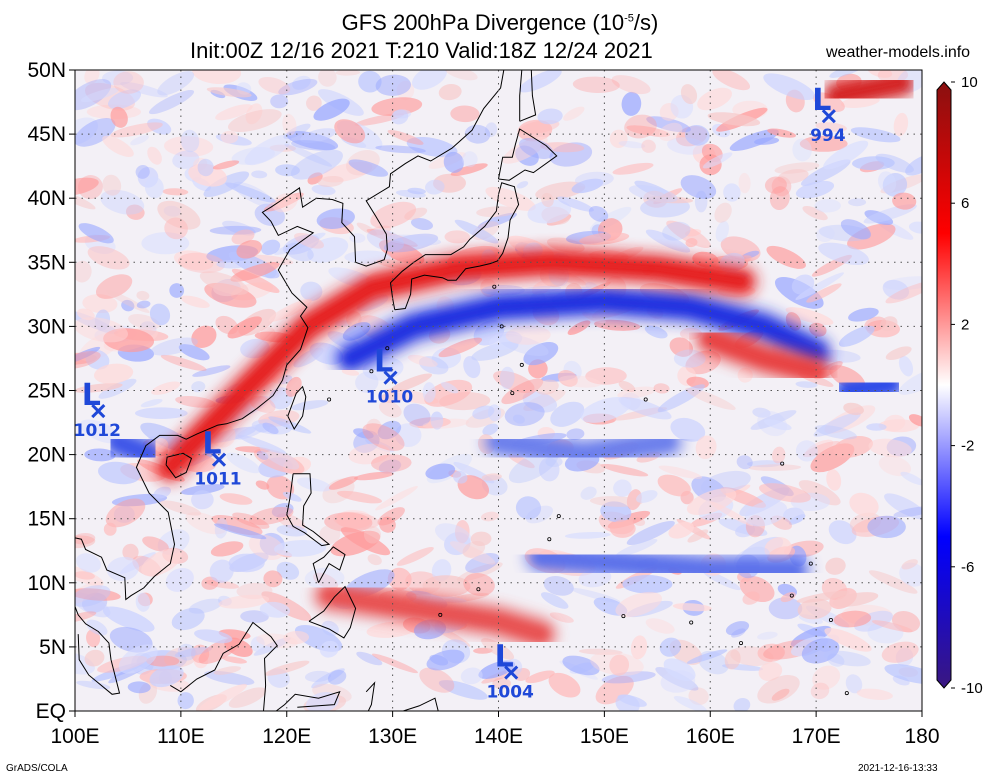 The height and width of the screenshot is (779, 1000). I want to click on coastline, so click(528, 96).